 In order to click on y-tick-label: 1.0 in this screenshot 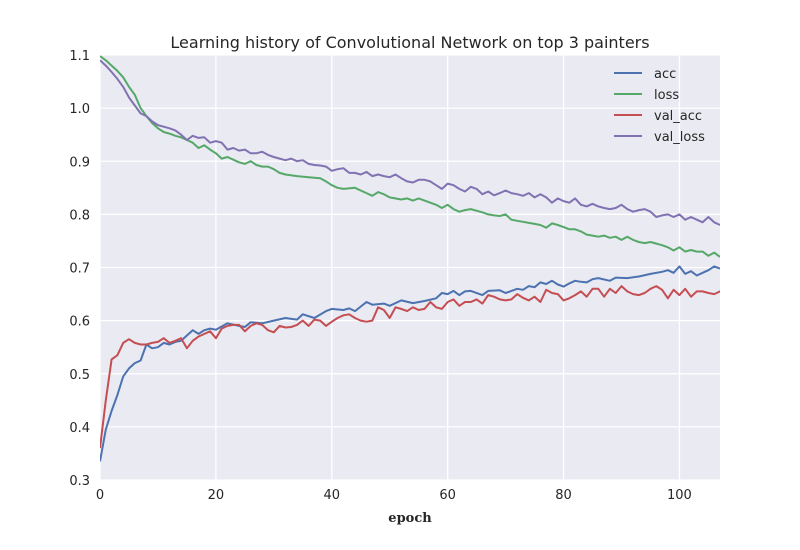, I will do `click(79, 109)`.